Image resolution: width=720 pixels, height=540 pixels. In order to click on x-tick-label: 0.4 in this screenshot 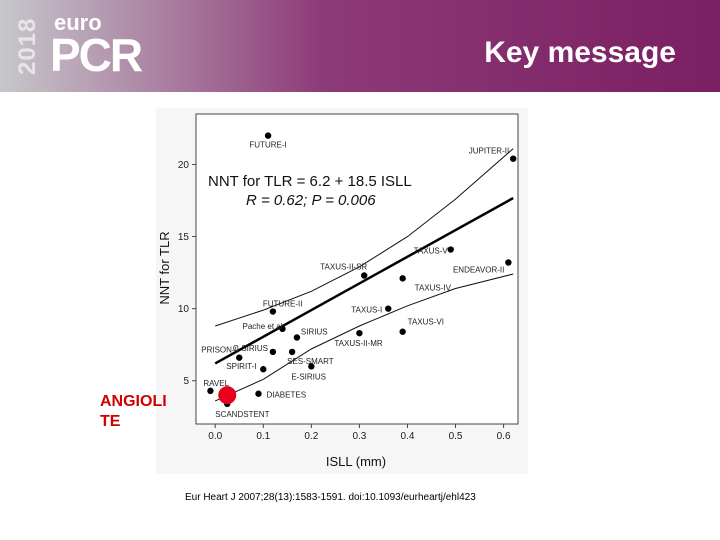, I will do `click(408, 436)`.